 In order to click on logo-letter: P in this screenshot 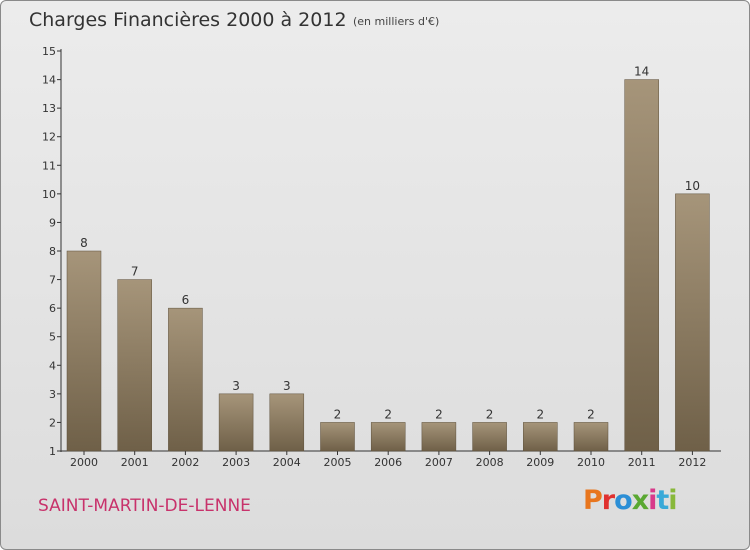, I will do `click(593, 500)`.